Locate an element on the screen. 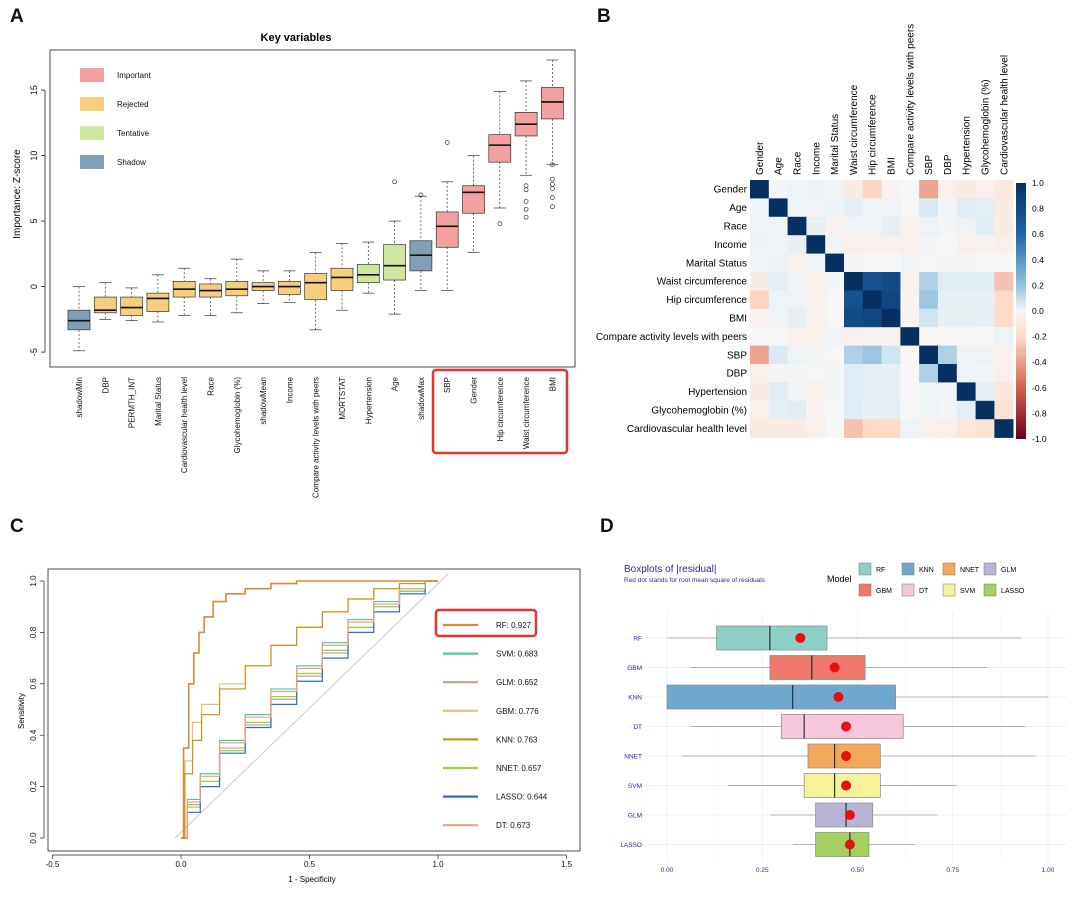 This screenshot has width=1080, height=900. y-tick-label: 0 is located at coordinates (34, 286).